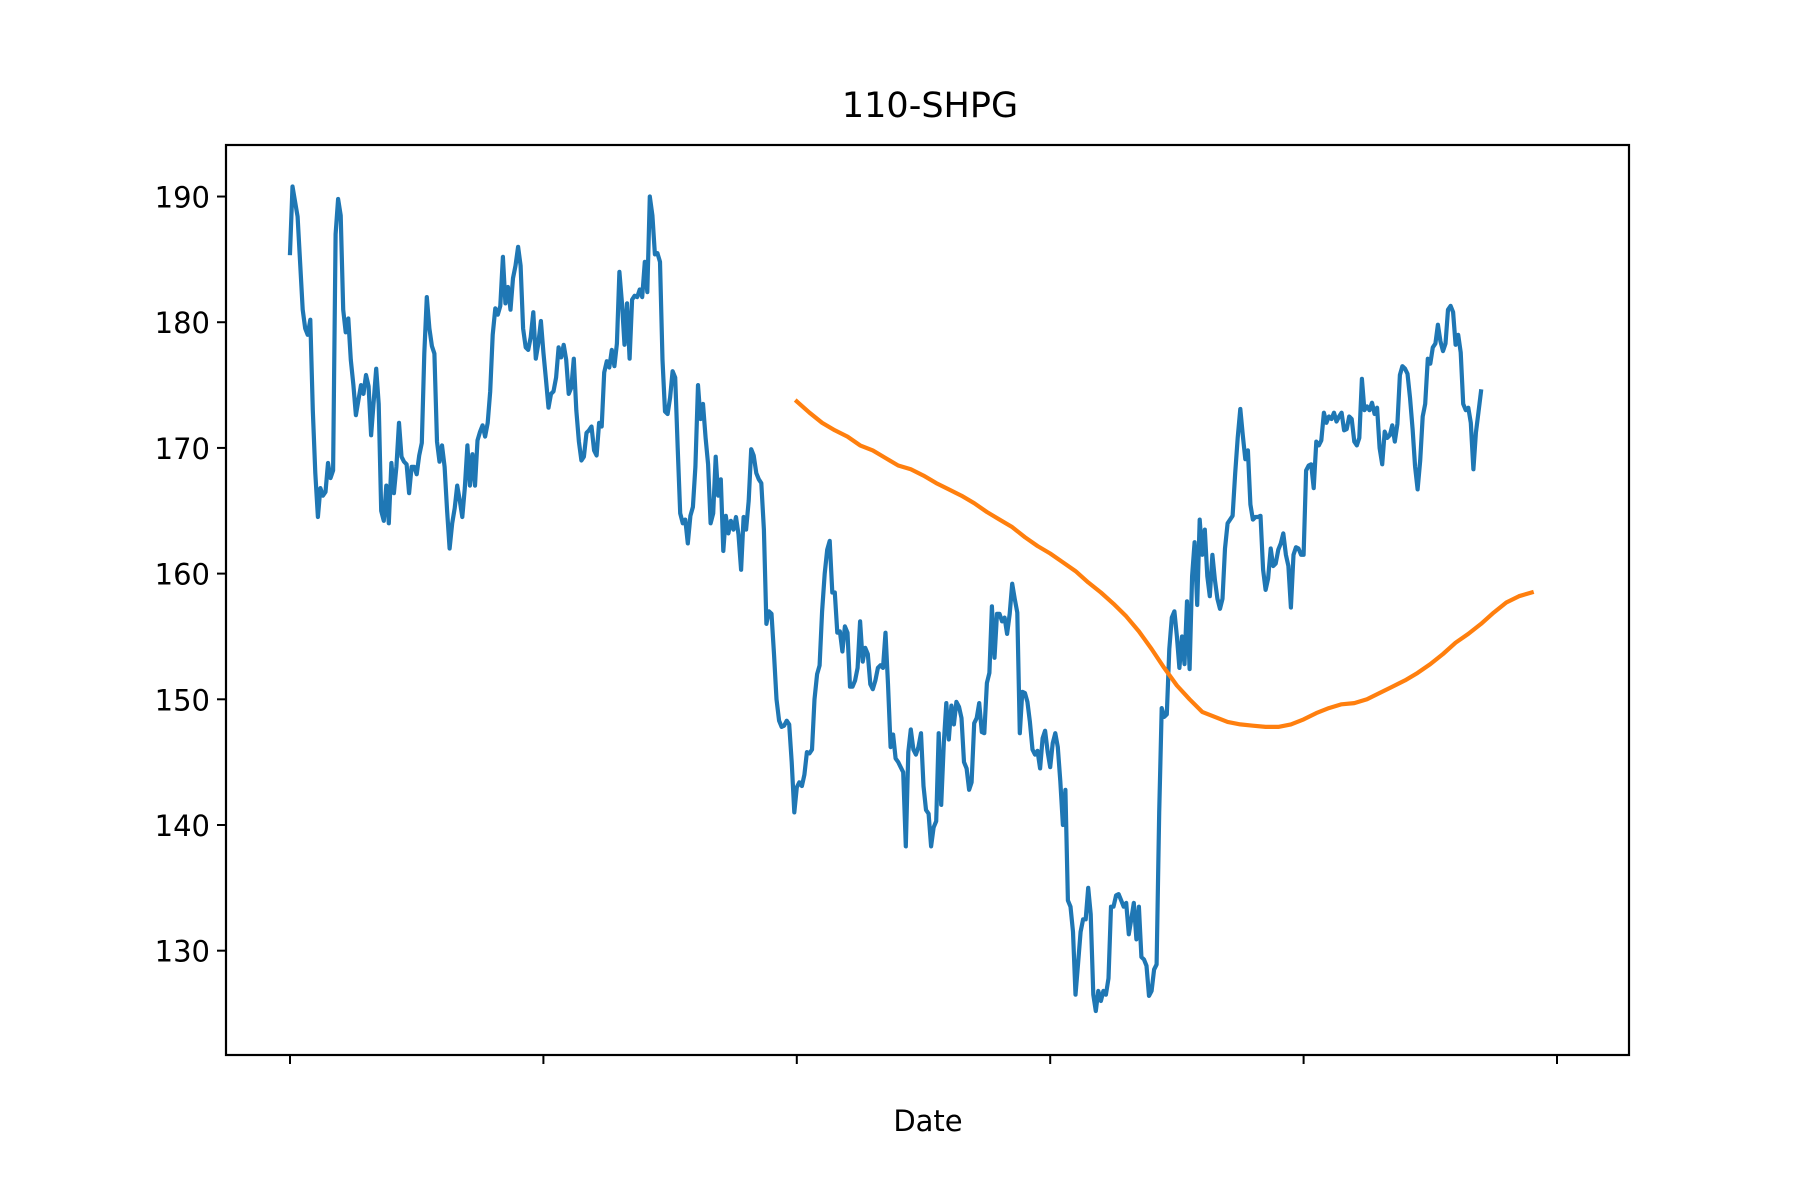 The width and height of the screenshot is (1800, 1200). I want to click on x-axis-label: Date, so click(927, 1121).